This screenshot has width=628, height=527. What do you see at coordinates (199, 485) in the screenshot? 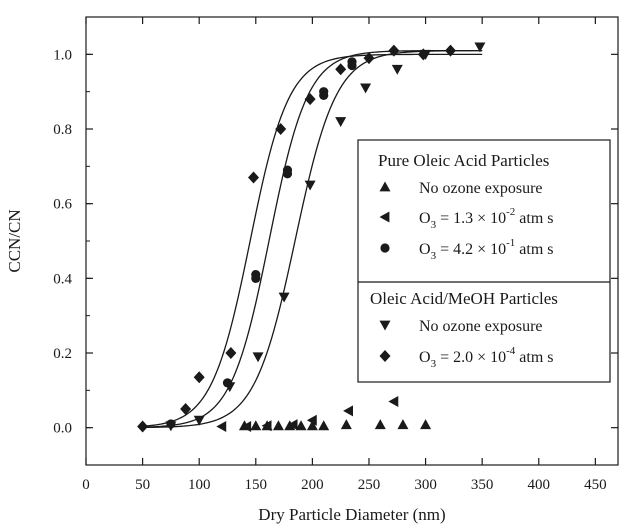
I see `x-tick-label: 100` at bounding box center [199, 485].